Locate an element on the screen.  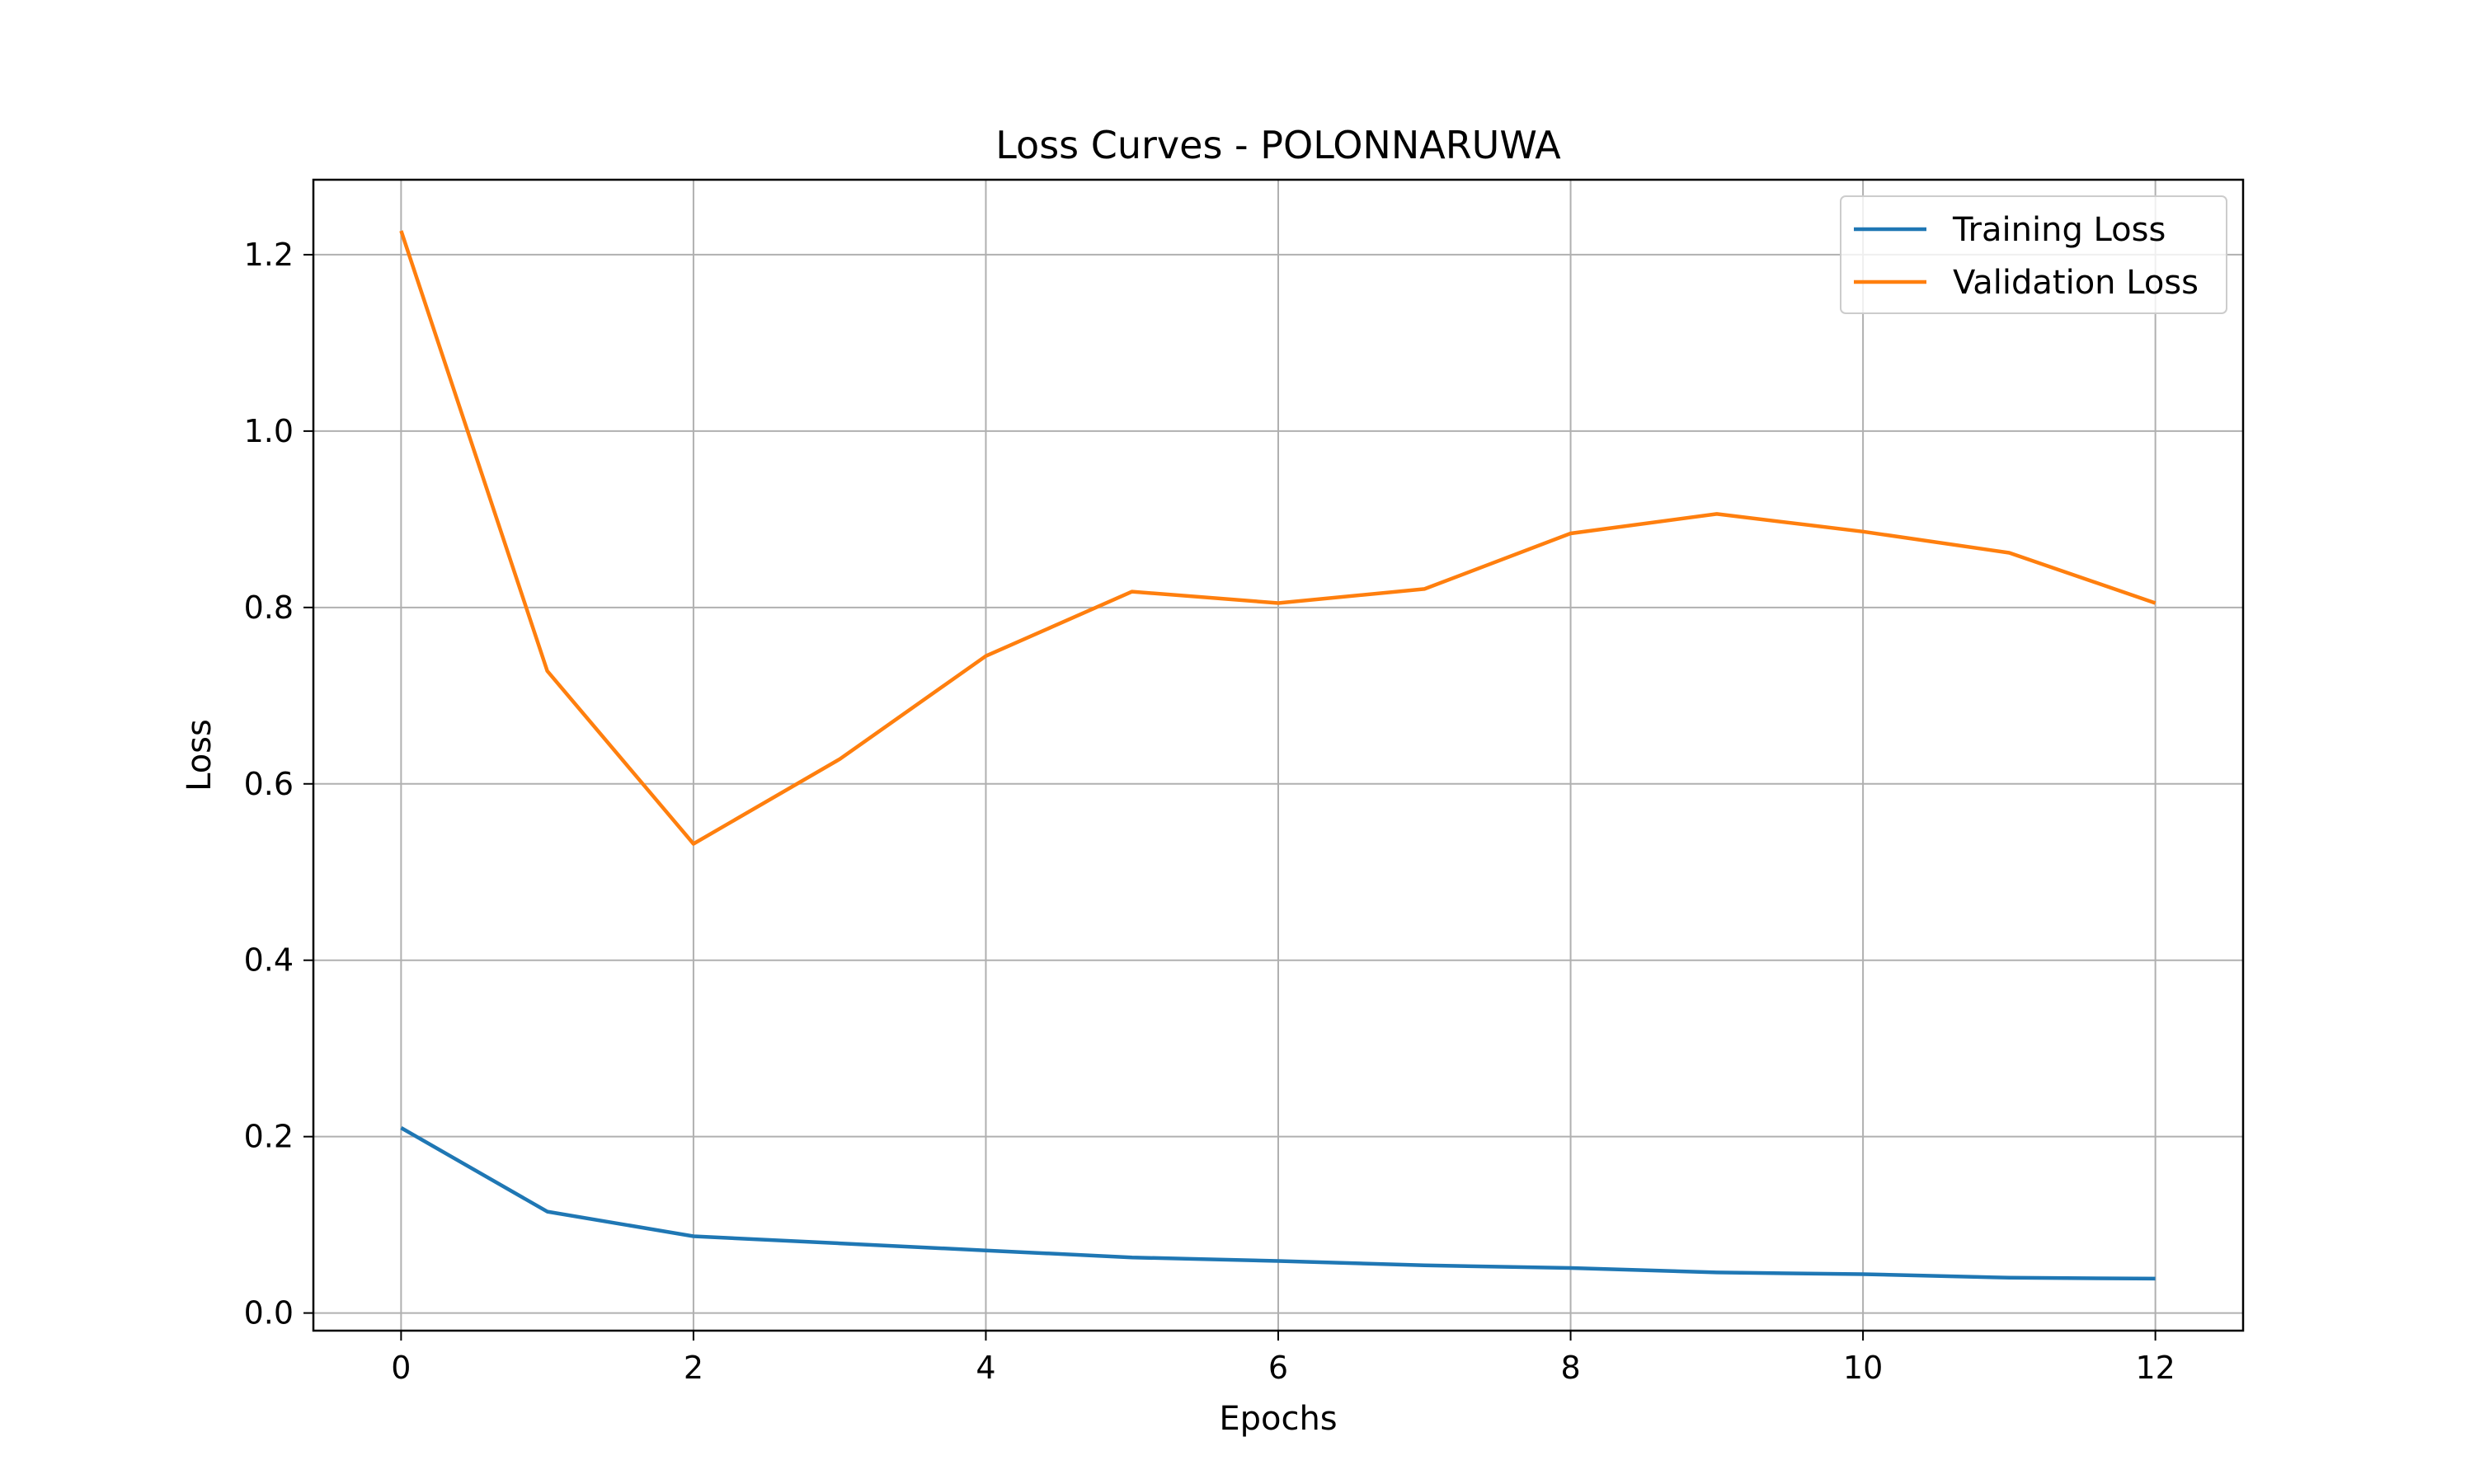
y-tick-label: 0.4 is located at coordinates (269, 960).